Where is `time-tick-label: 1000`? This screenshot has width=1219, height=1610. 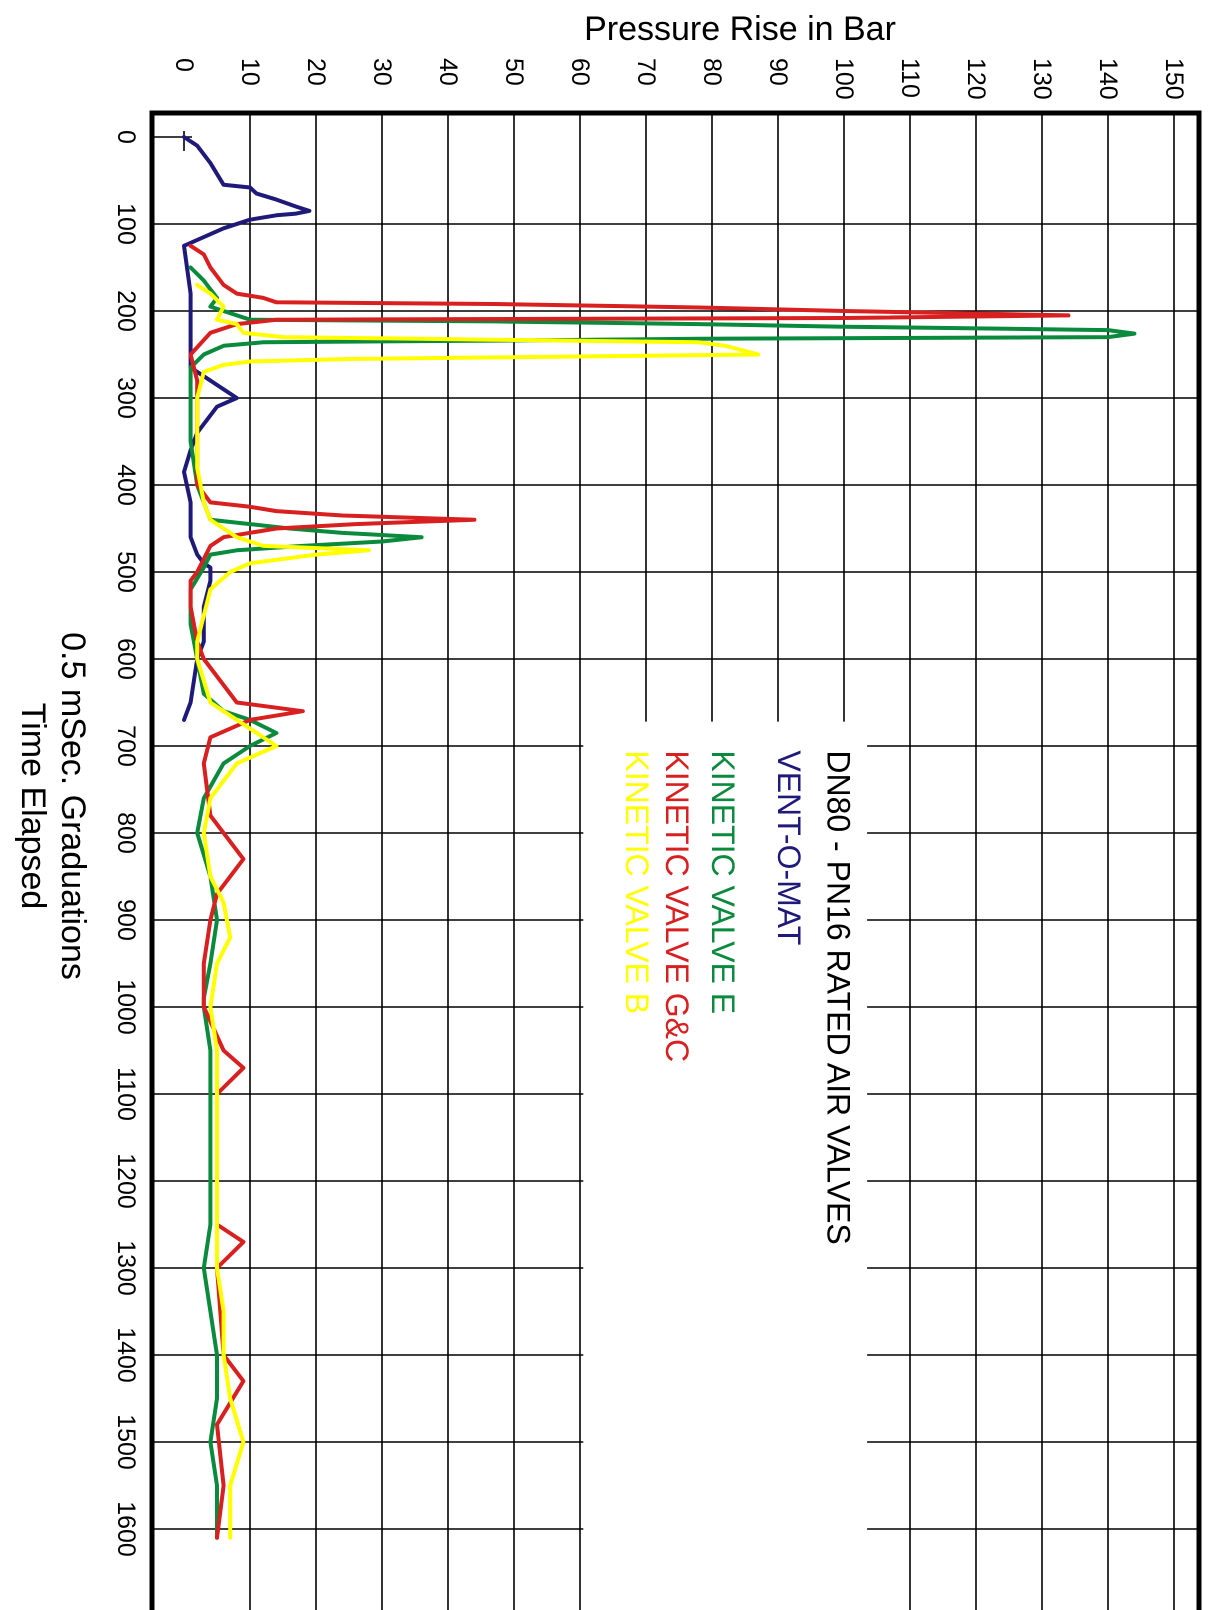
time-tick-label: 1000 is located at coordinates (126, 1007).